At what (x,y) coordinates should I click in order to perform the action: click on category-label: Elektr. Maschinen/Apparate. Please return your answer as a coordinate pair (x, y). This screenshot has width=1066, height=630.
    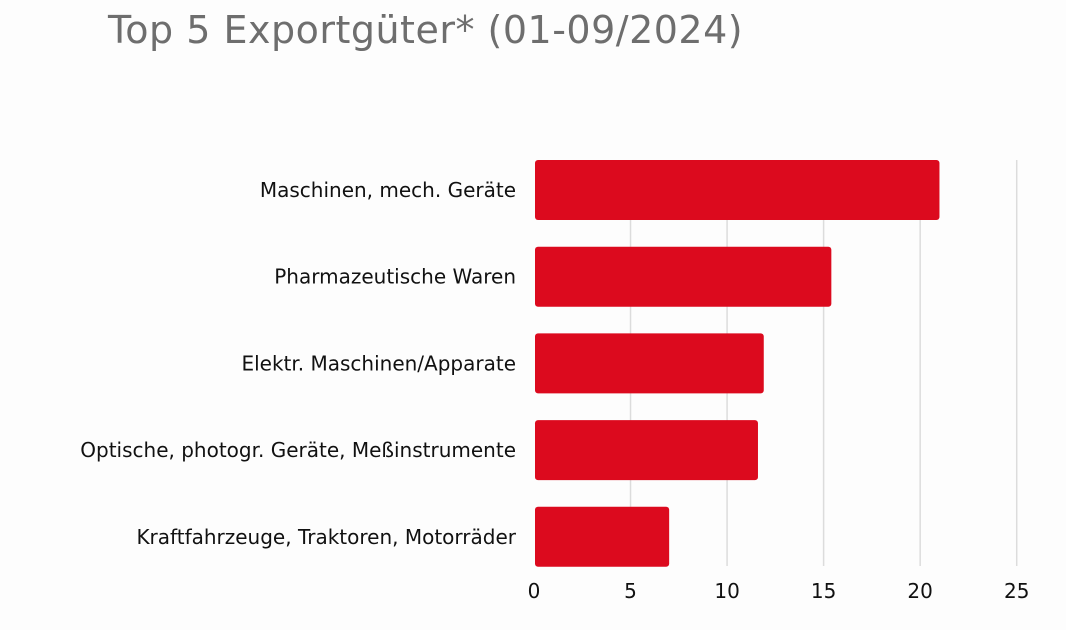
    Looking at the image, I should click on (378, 363).